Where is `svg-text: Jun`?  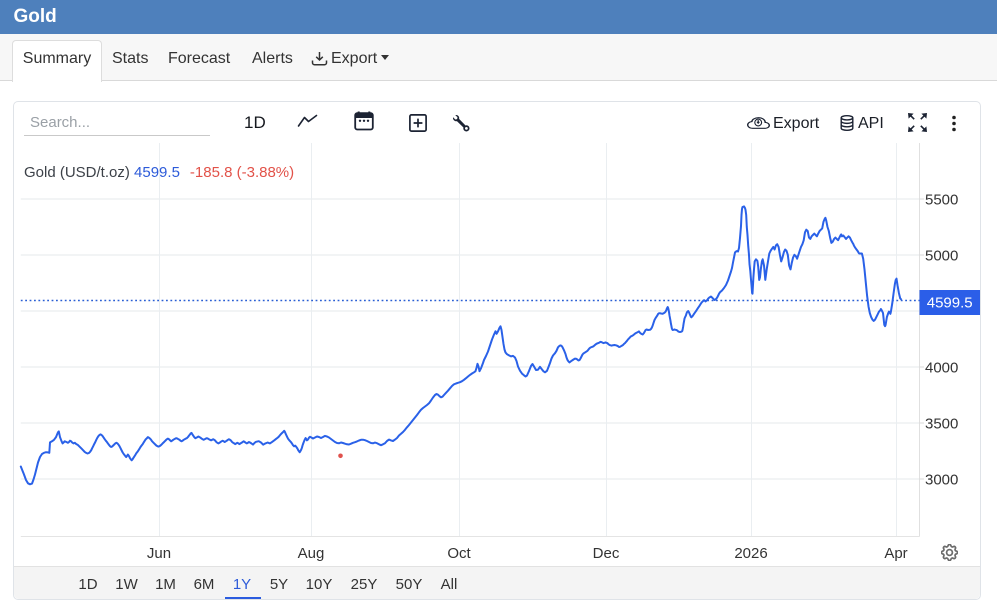
svg-text: Jun is located at coordinates (159, 553).